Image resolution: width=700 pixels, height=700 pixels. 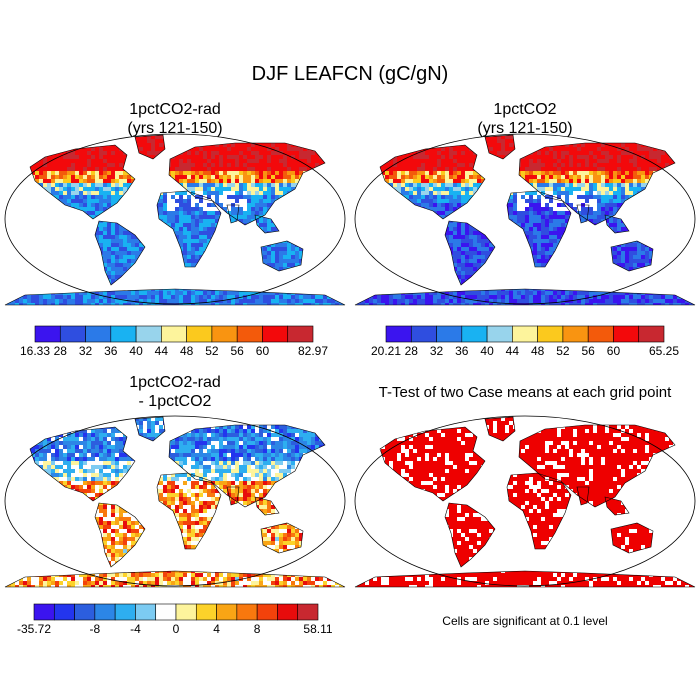 What do you see at coordinates (313, 351) in the screenshot?
I see `colorbar-tick-label: 82.97` at bounding box center [313, 351].